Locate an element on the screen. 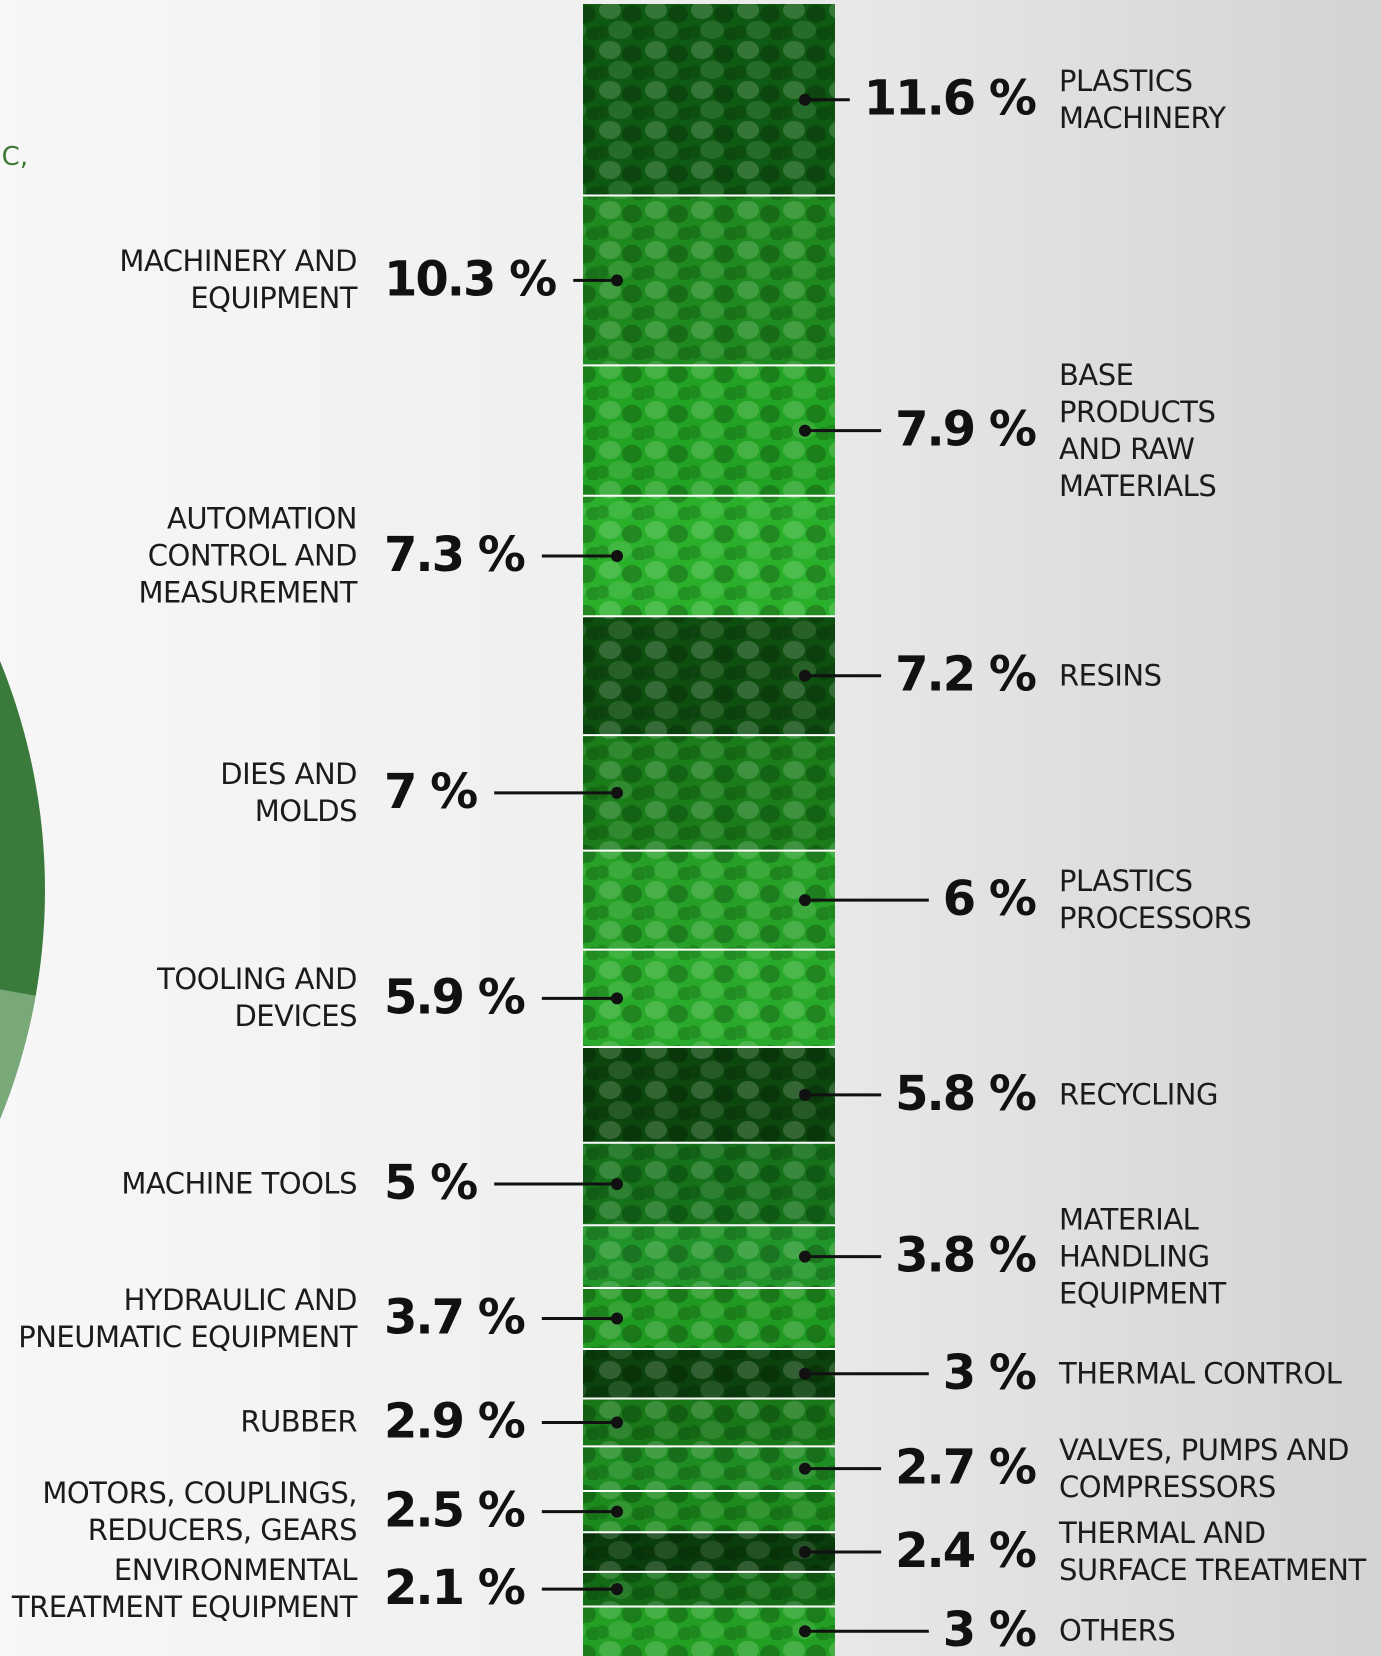 Image resolution: width=1381 pixels, height=1656 pixels. category-label: ENVIRONMENTAL TREATMENT EQUIPMENT is located at coordinates (184, 1589).